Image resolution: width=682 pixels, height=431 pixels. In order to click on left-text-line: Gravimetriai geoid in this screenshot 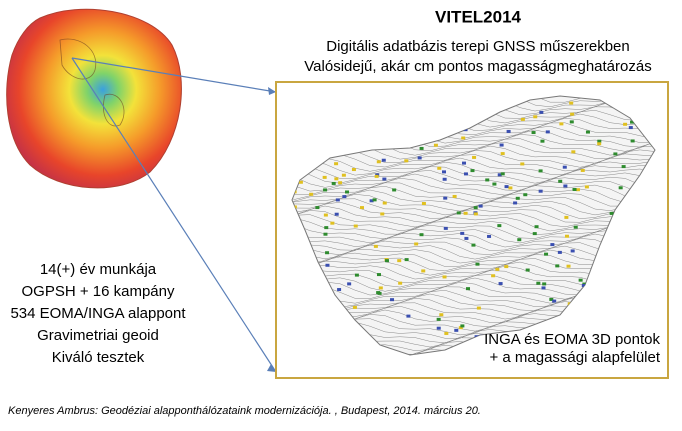, I will do `click(98, 335)`.